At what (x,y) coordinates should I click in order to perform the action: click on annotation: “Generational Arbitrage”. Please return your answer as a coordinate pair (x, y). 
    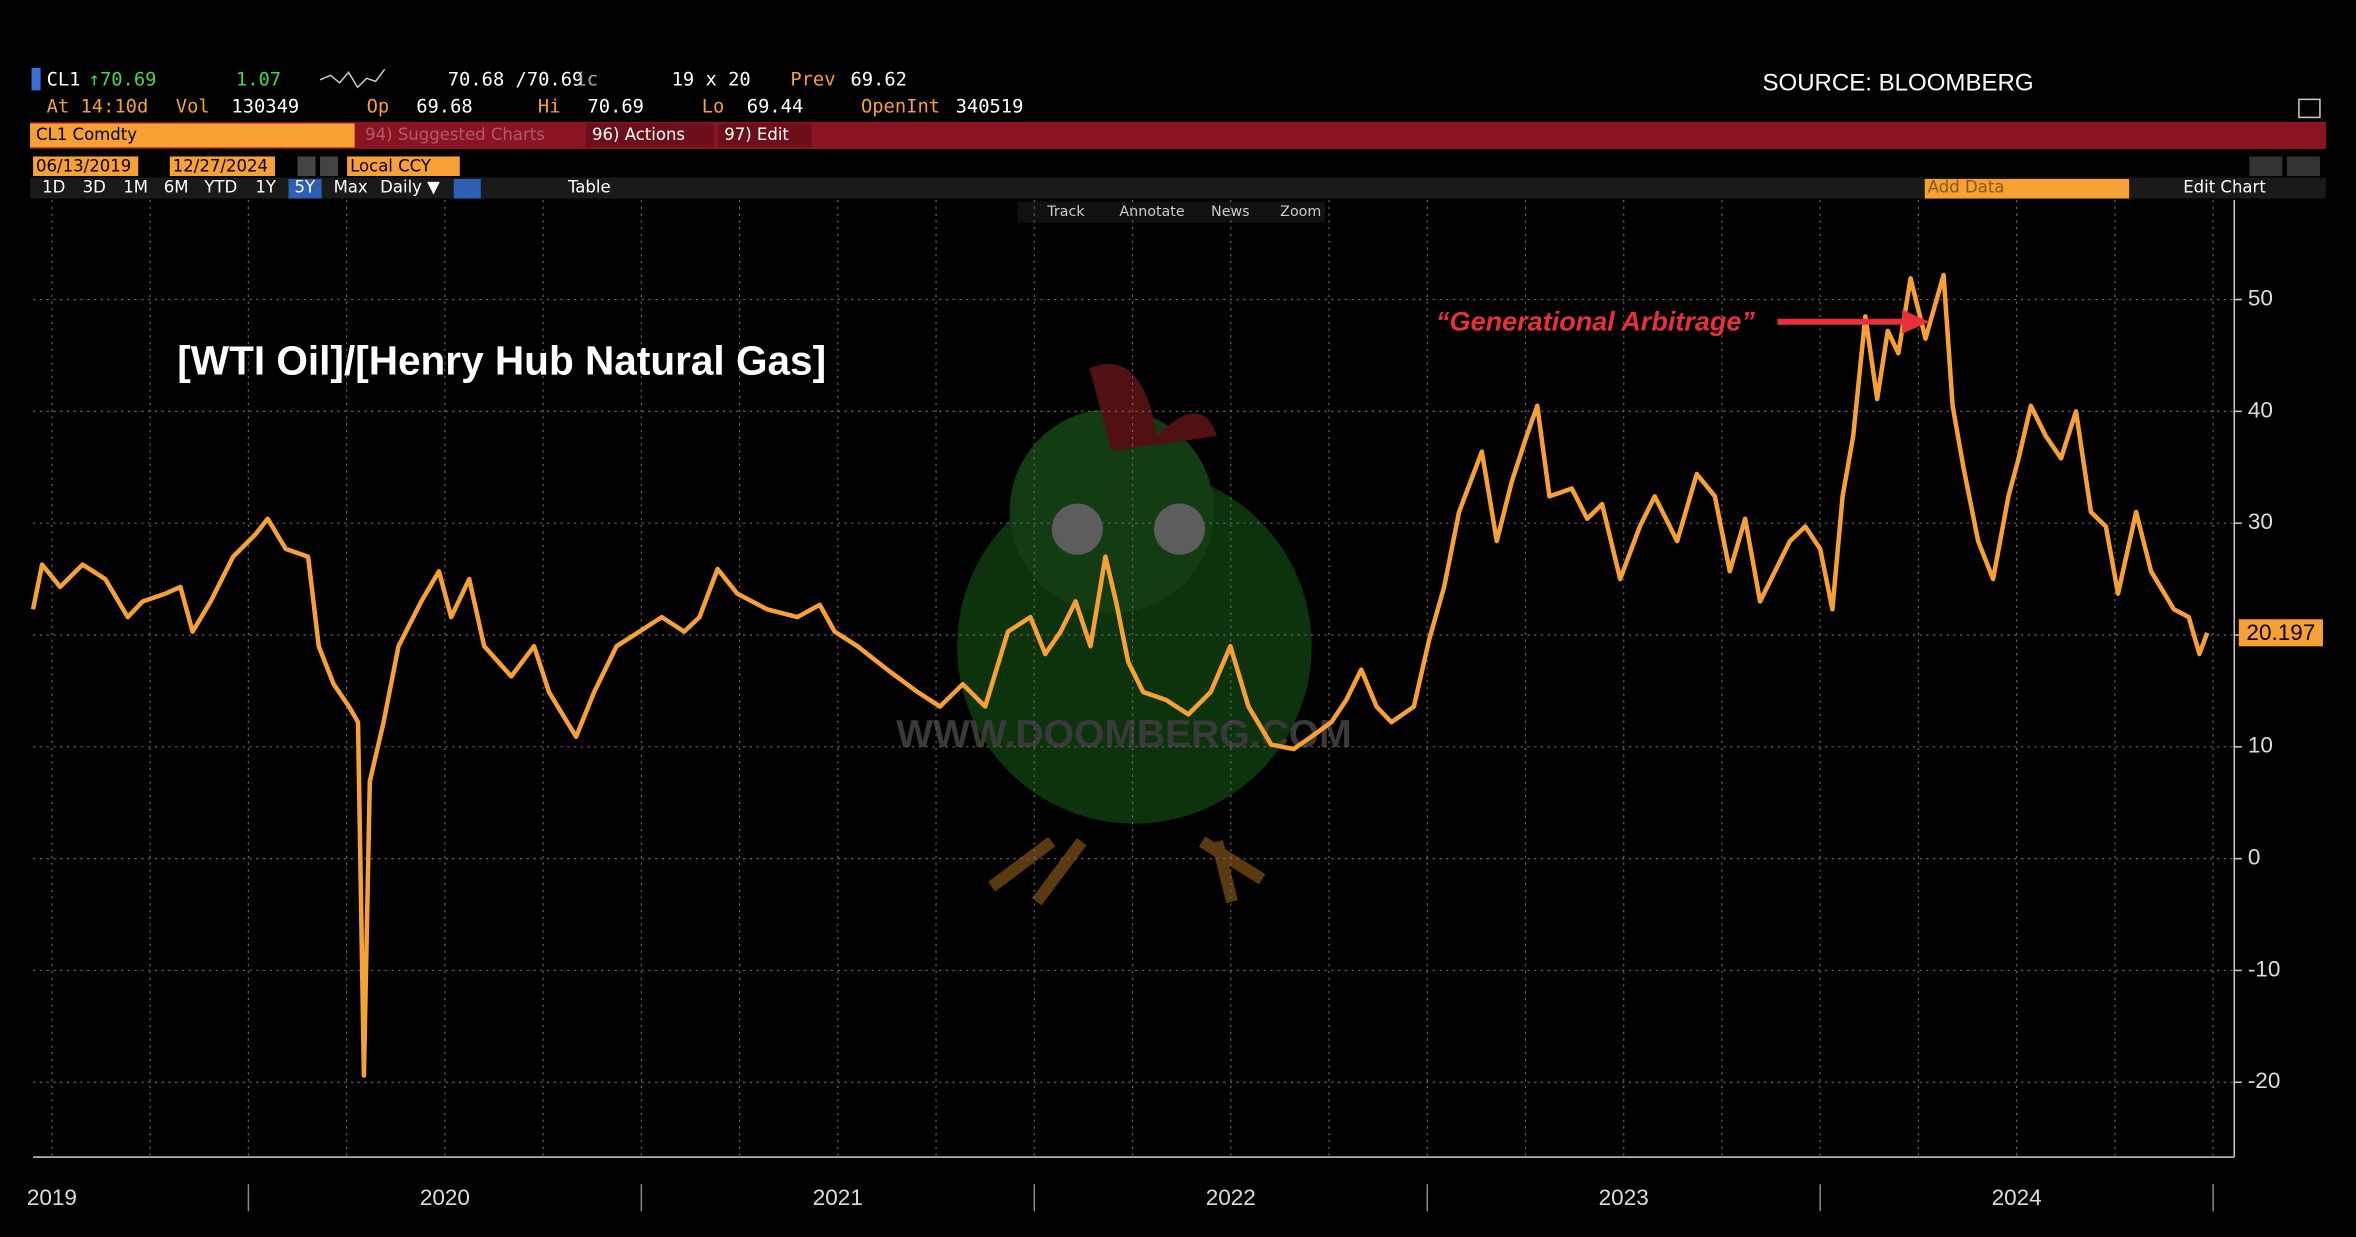
    Looking at the image, I should click on (1595, 321).